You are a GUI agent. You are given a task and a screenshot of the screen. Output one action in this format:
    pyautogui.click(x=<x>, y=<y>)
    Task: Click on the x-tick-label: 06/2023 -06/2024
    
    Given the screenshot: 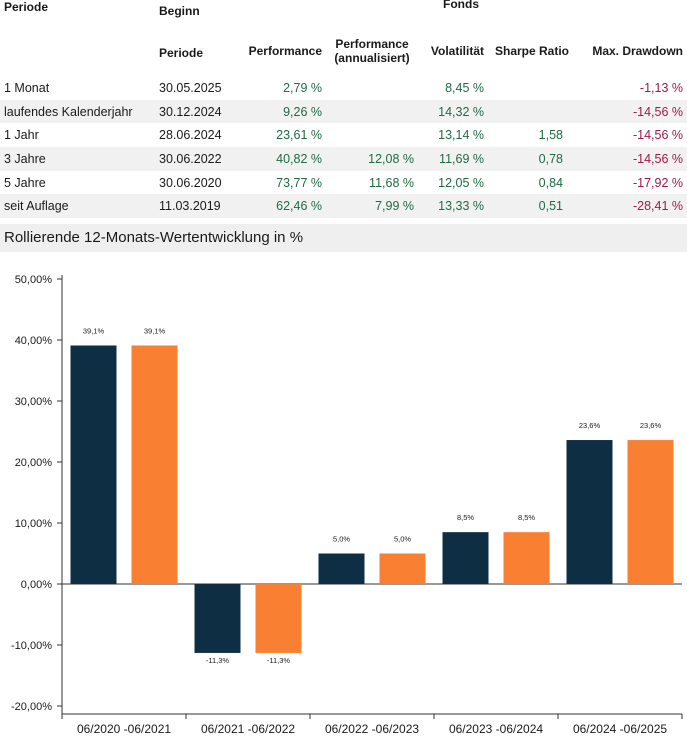 What is the action you would take?
    pyautogui.click(x=496, y=729)
    